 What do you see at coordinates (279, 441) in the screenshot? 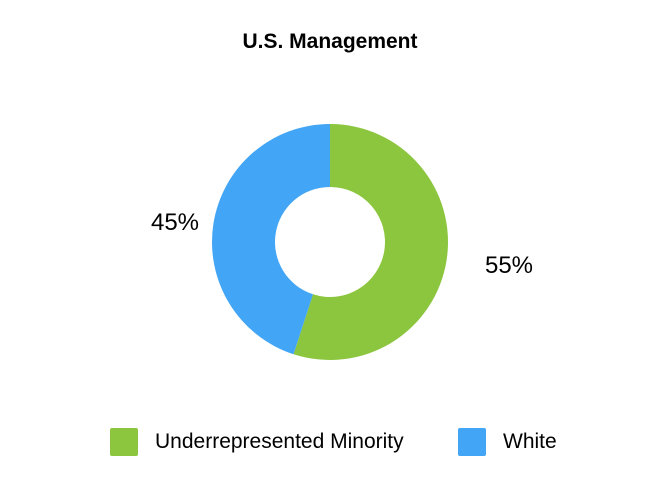
I see `legend-label: Underrepresented Minority` at bounding box center [279, 441].